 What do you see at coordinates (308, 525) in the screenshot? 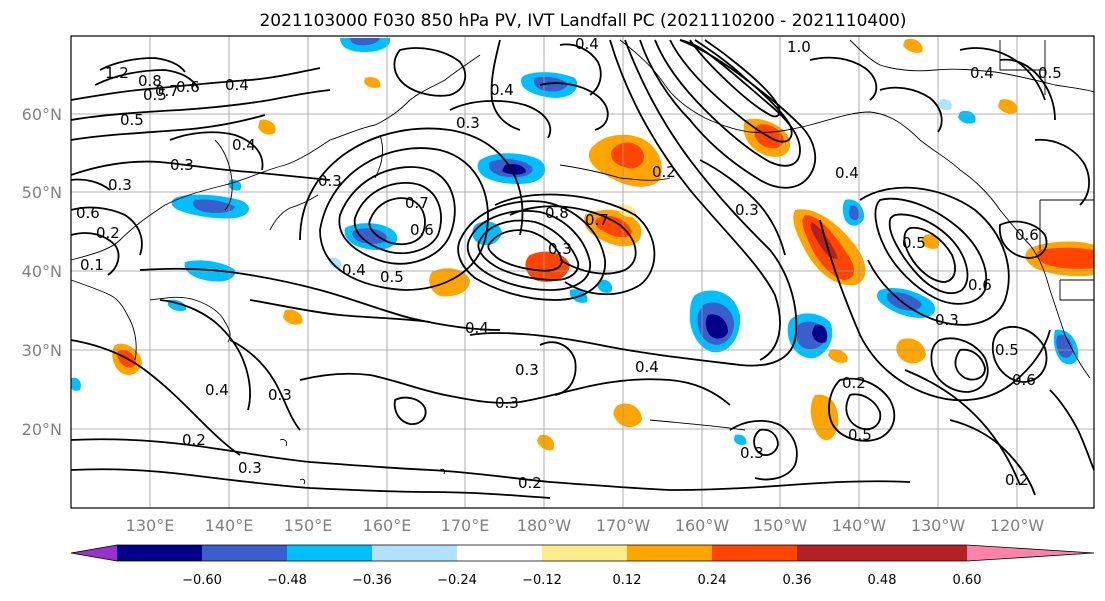
I see `lon-tick-label: 150°E` at bounding box center [308, 525].